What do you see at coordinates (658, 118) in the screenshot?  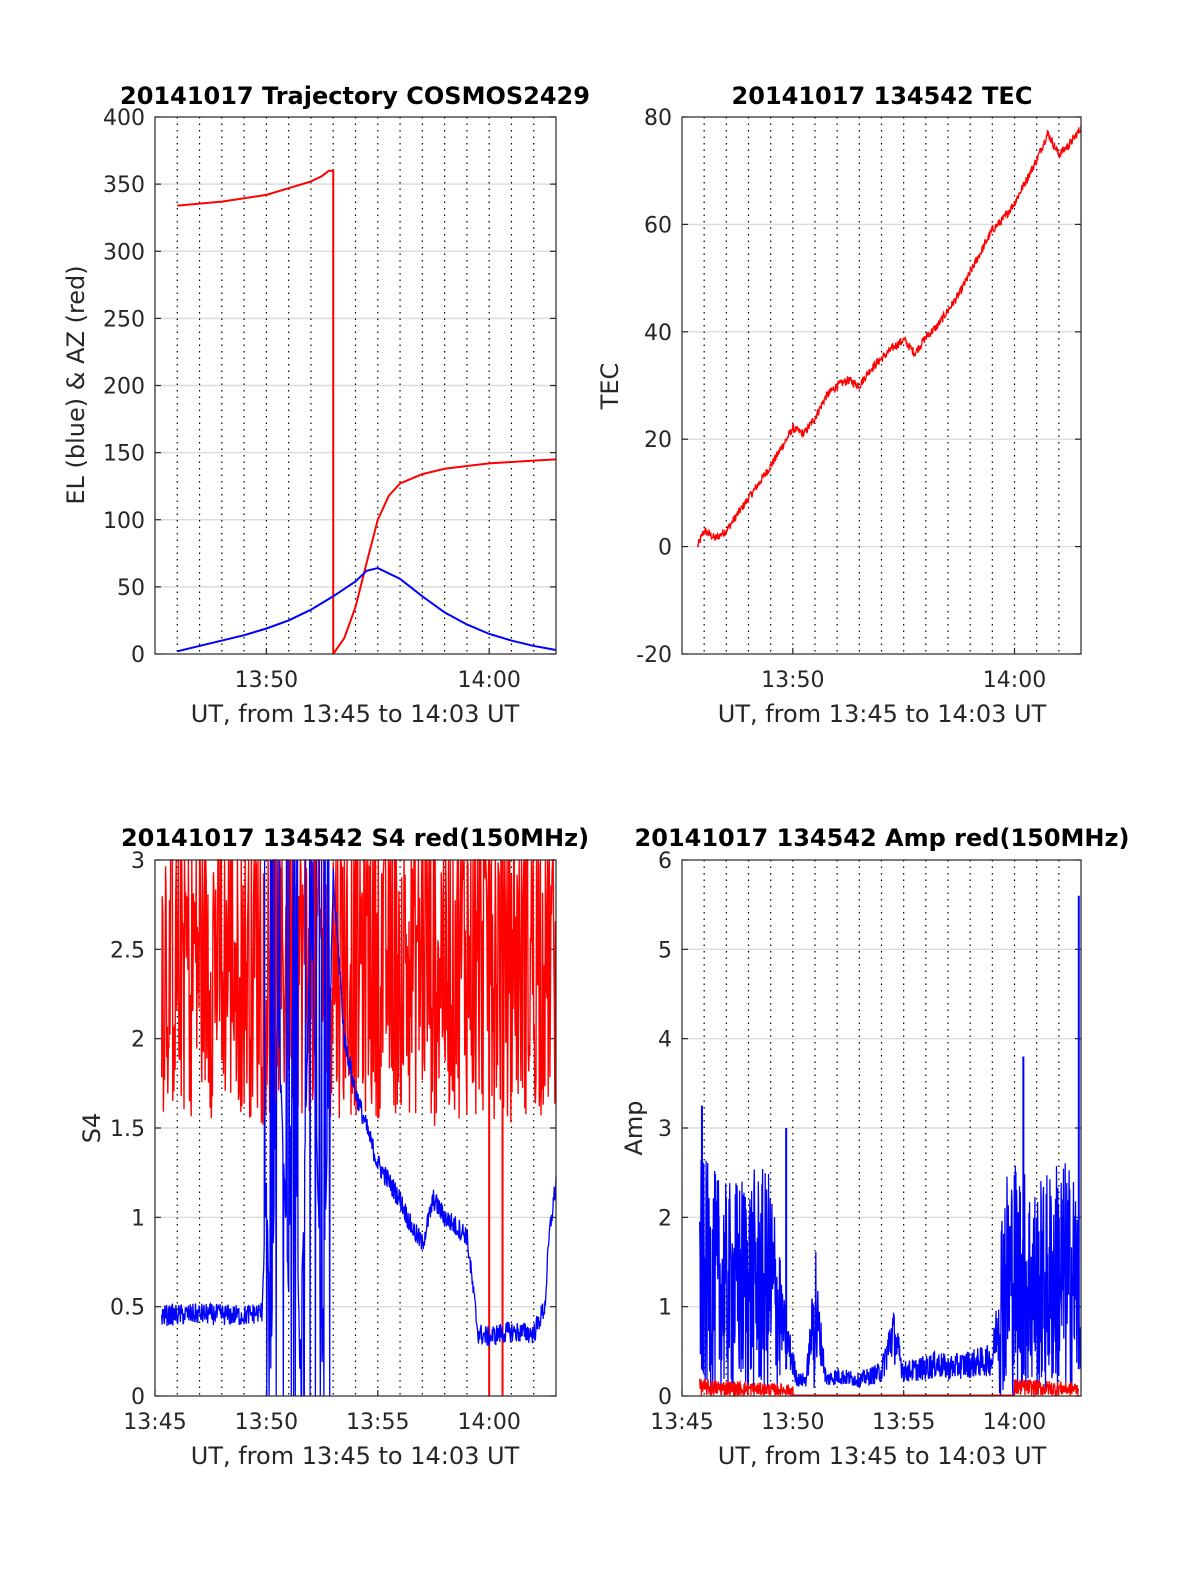 I see `y-tick-label: 80` at bounding box center [658, 118].